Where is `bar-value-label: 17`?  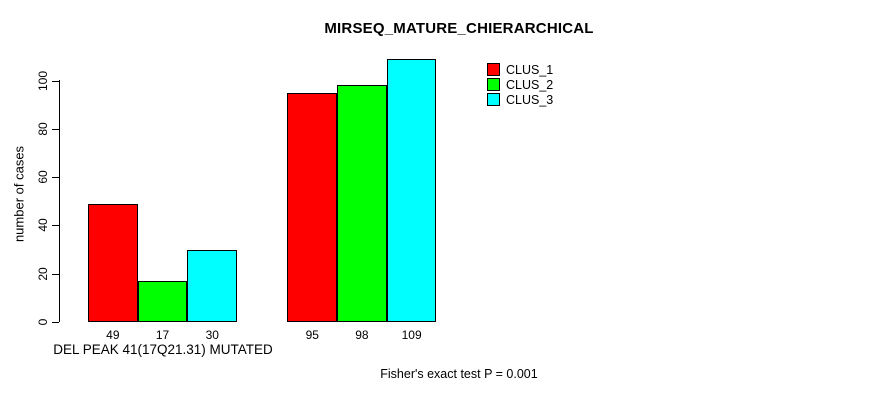 bar-value-label: 17 is located at coordinates (162, 335).